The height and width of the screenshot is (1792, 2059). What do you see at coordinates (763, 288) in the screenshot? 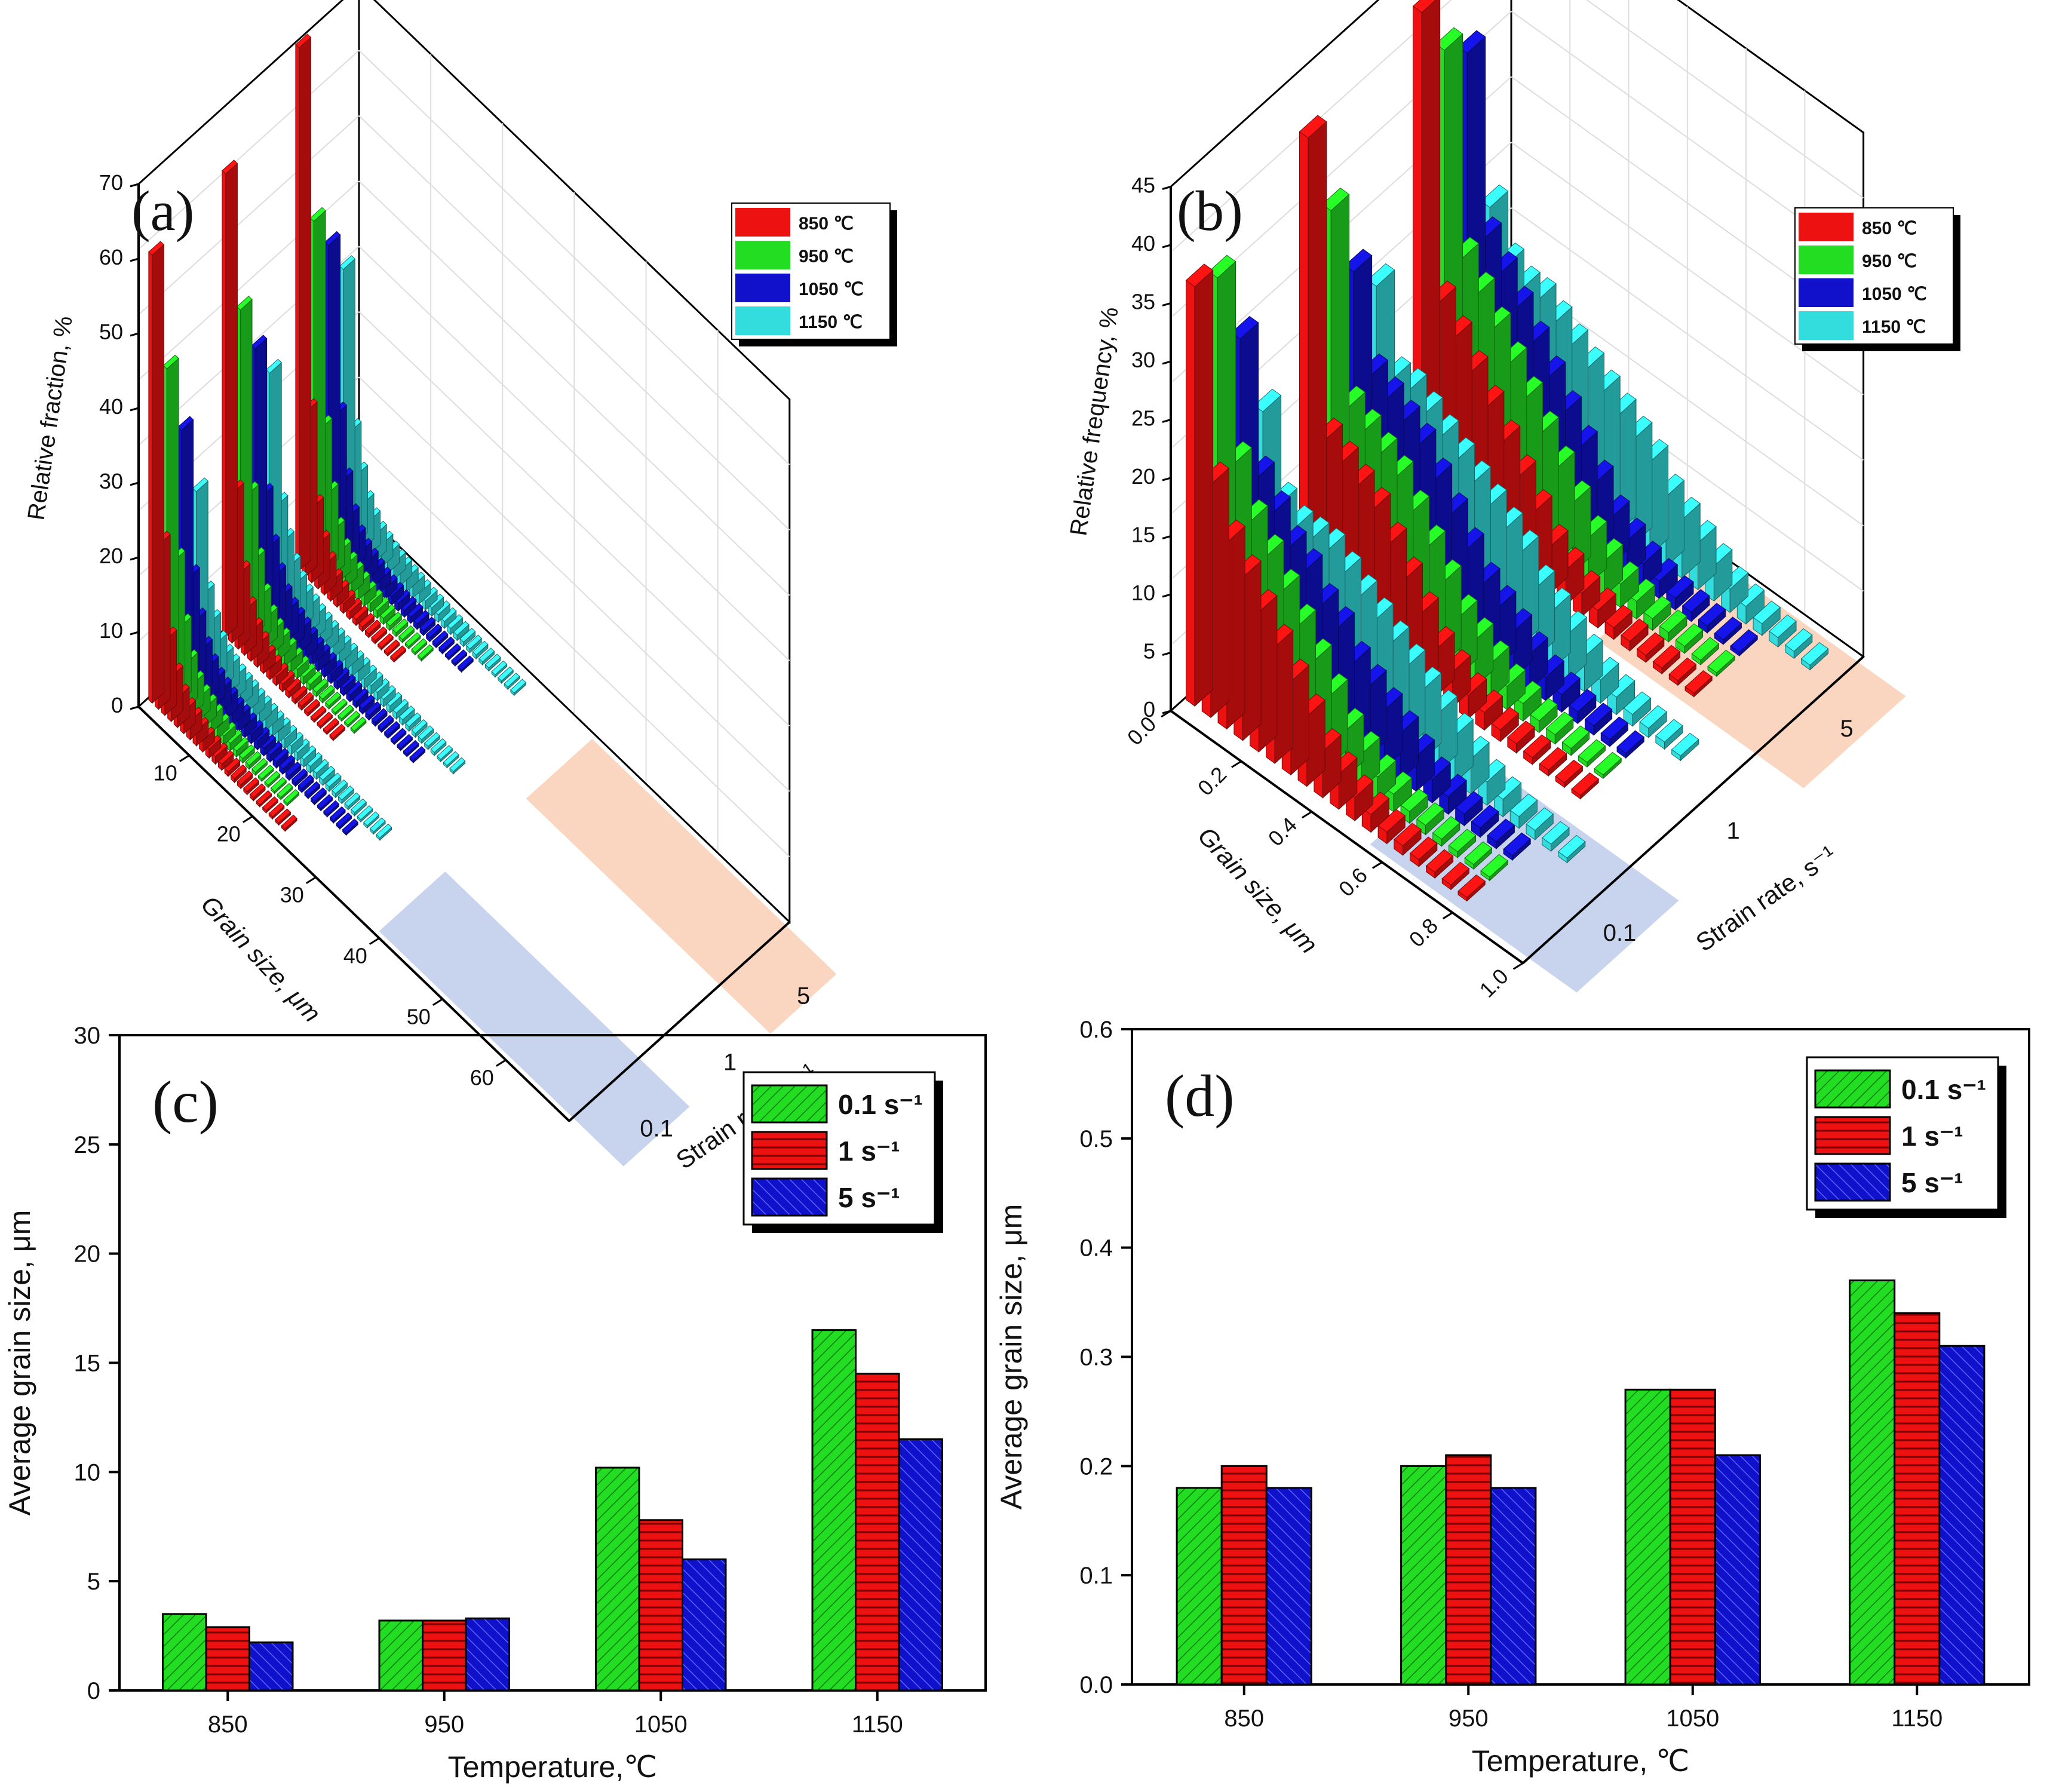
I see `panel-a-legend-swatch` at bounding box center [763, 288].